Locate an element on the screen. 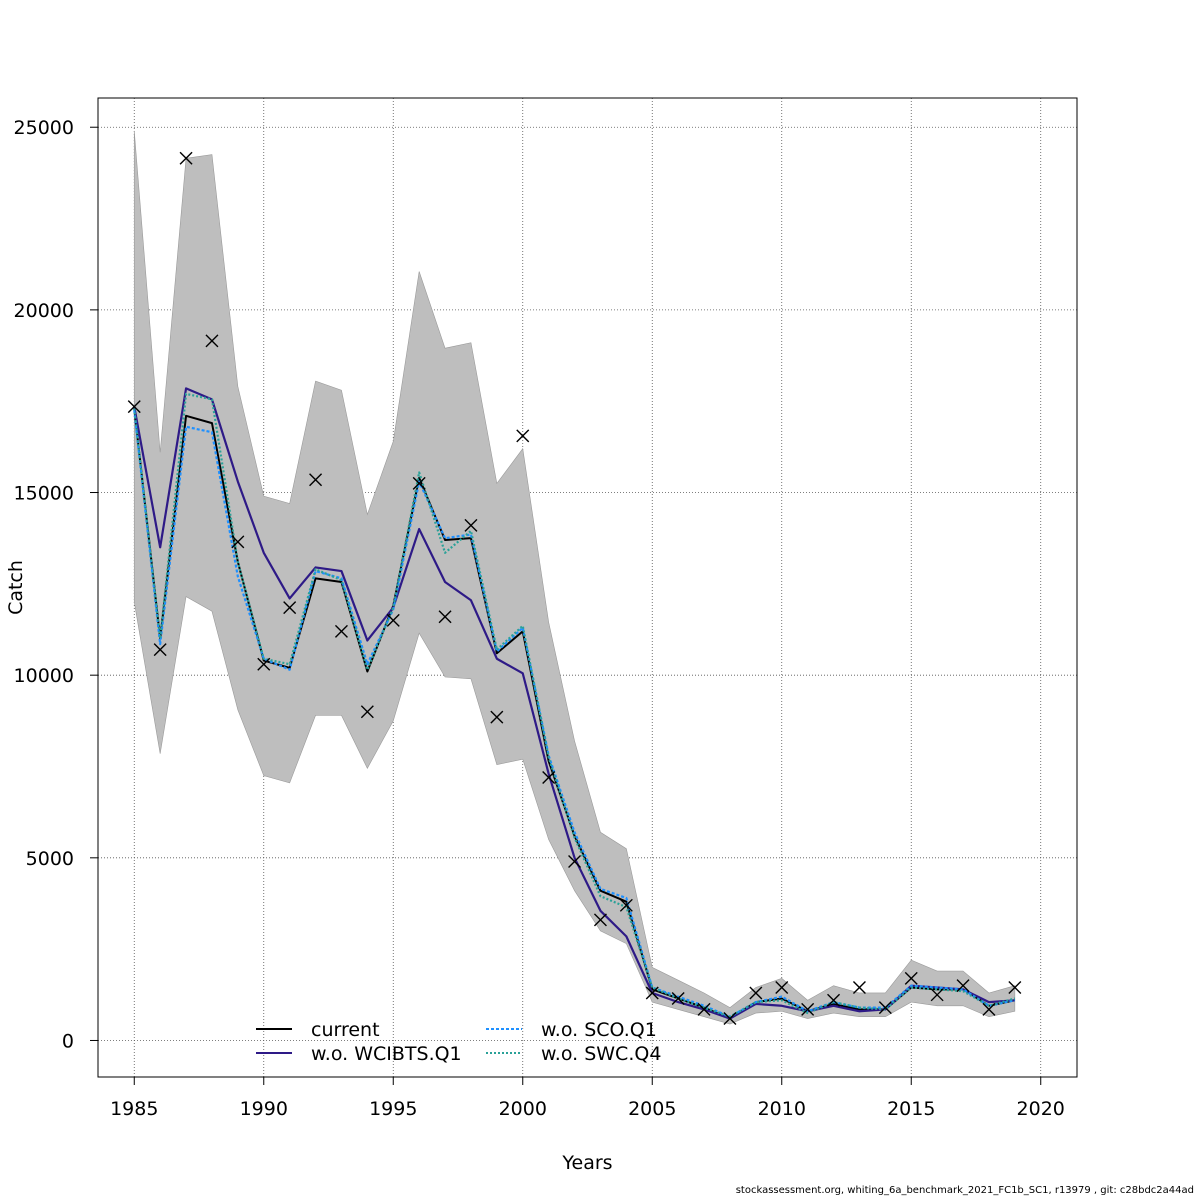  x-tick-label: 2010 is located at coordinates (782, 1109).